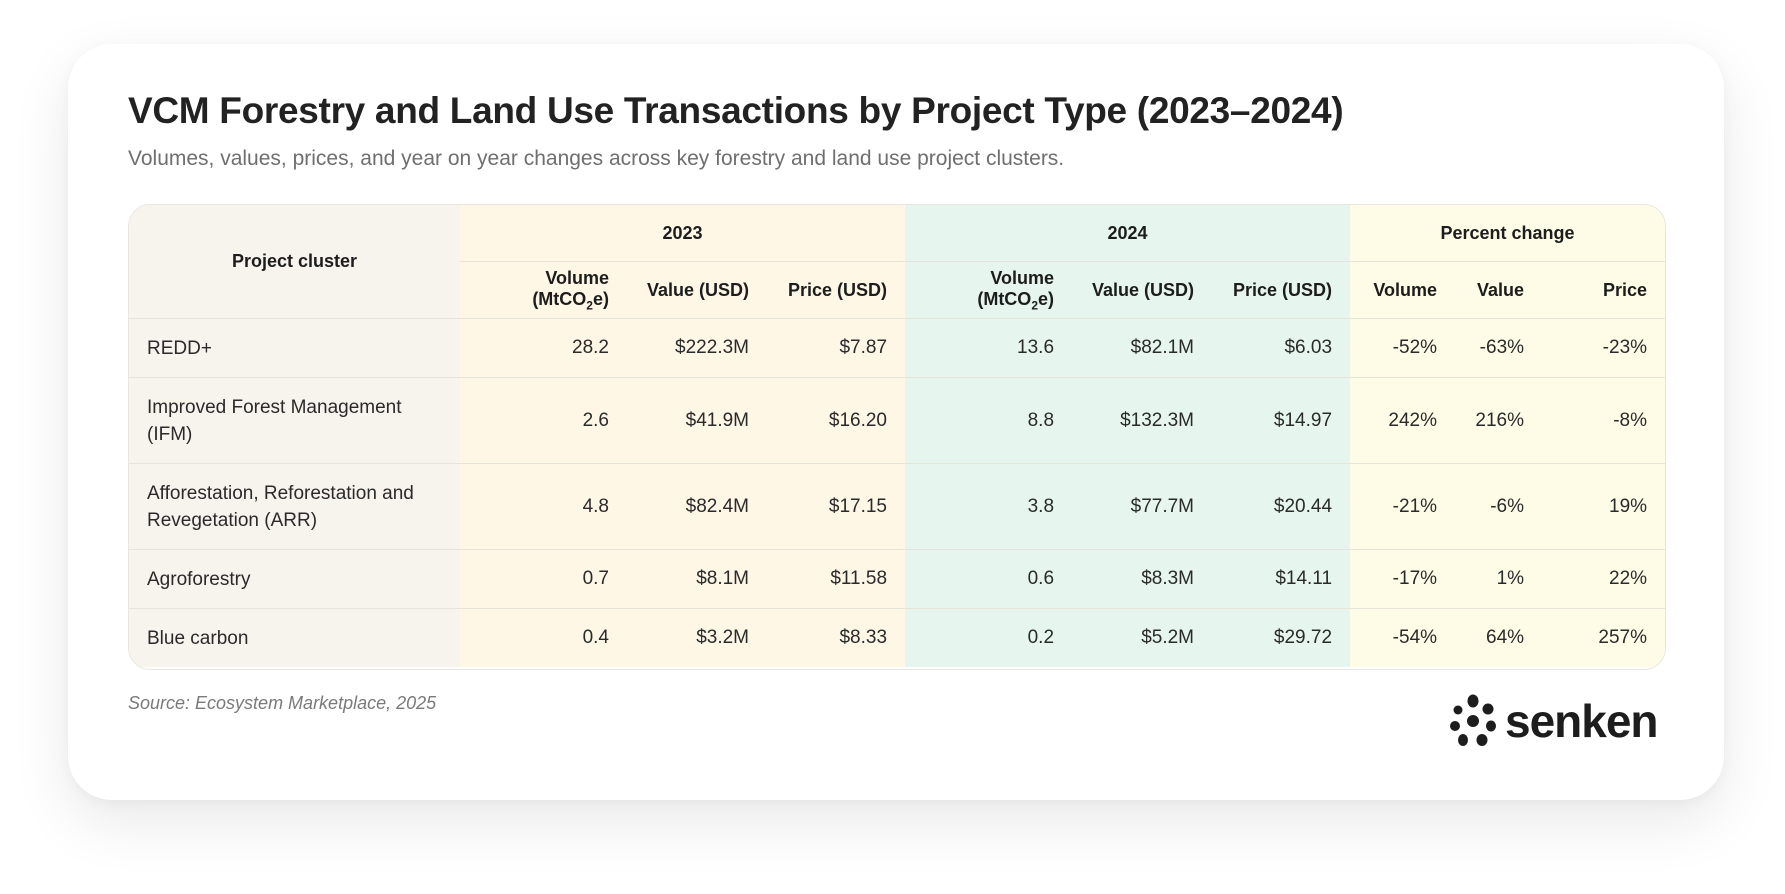  What do you see at coordinates (1582, 721) in the screenshot?
I see `senken-wordmark: senken` at bounding box center [1582, 721].